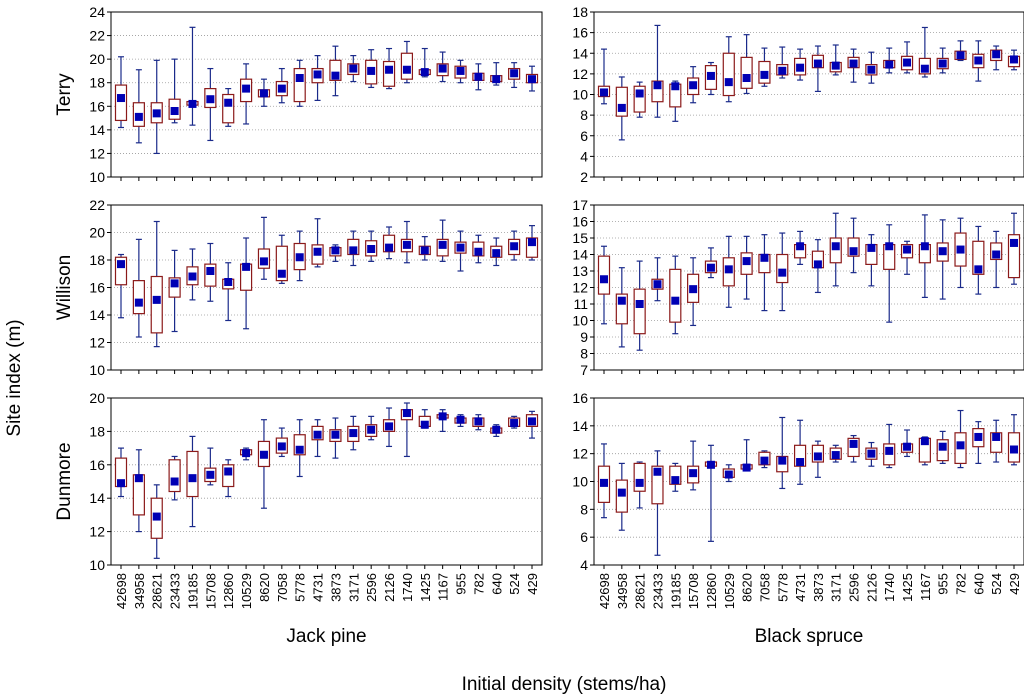 The width and height of the screenshot is (1024, 697). What do you see at coordinates (210, 591) in the screenshot?
I see `x-tick-label: 15708` at bounding box center [210, 591].